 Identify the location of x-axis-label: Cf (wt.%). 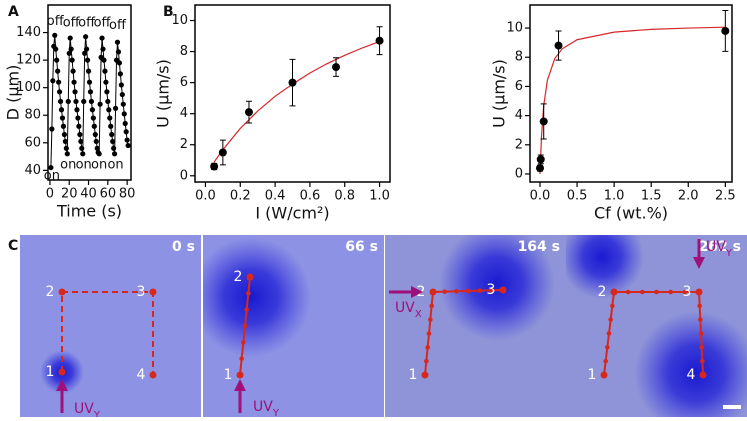
(631, 213).